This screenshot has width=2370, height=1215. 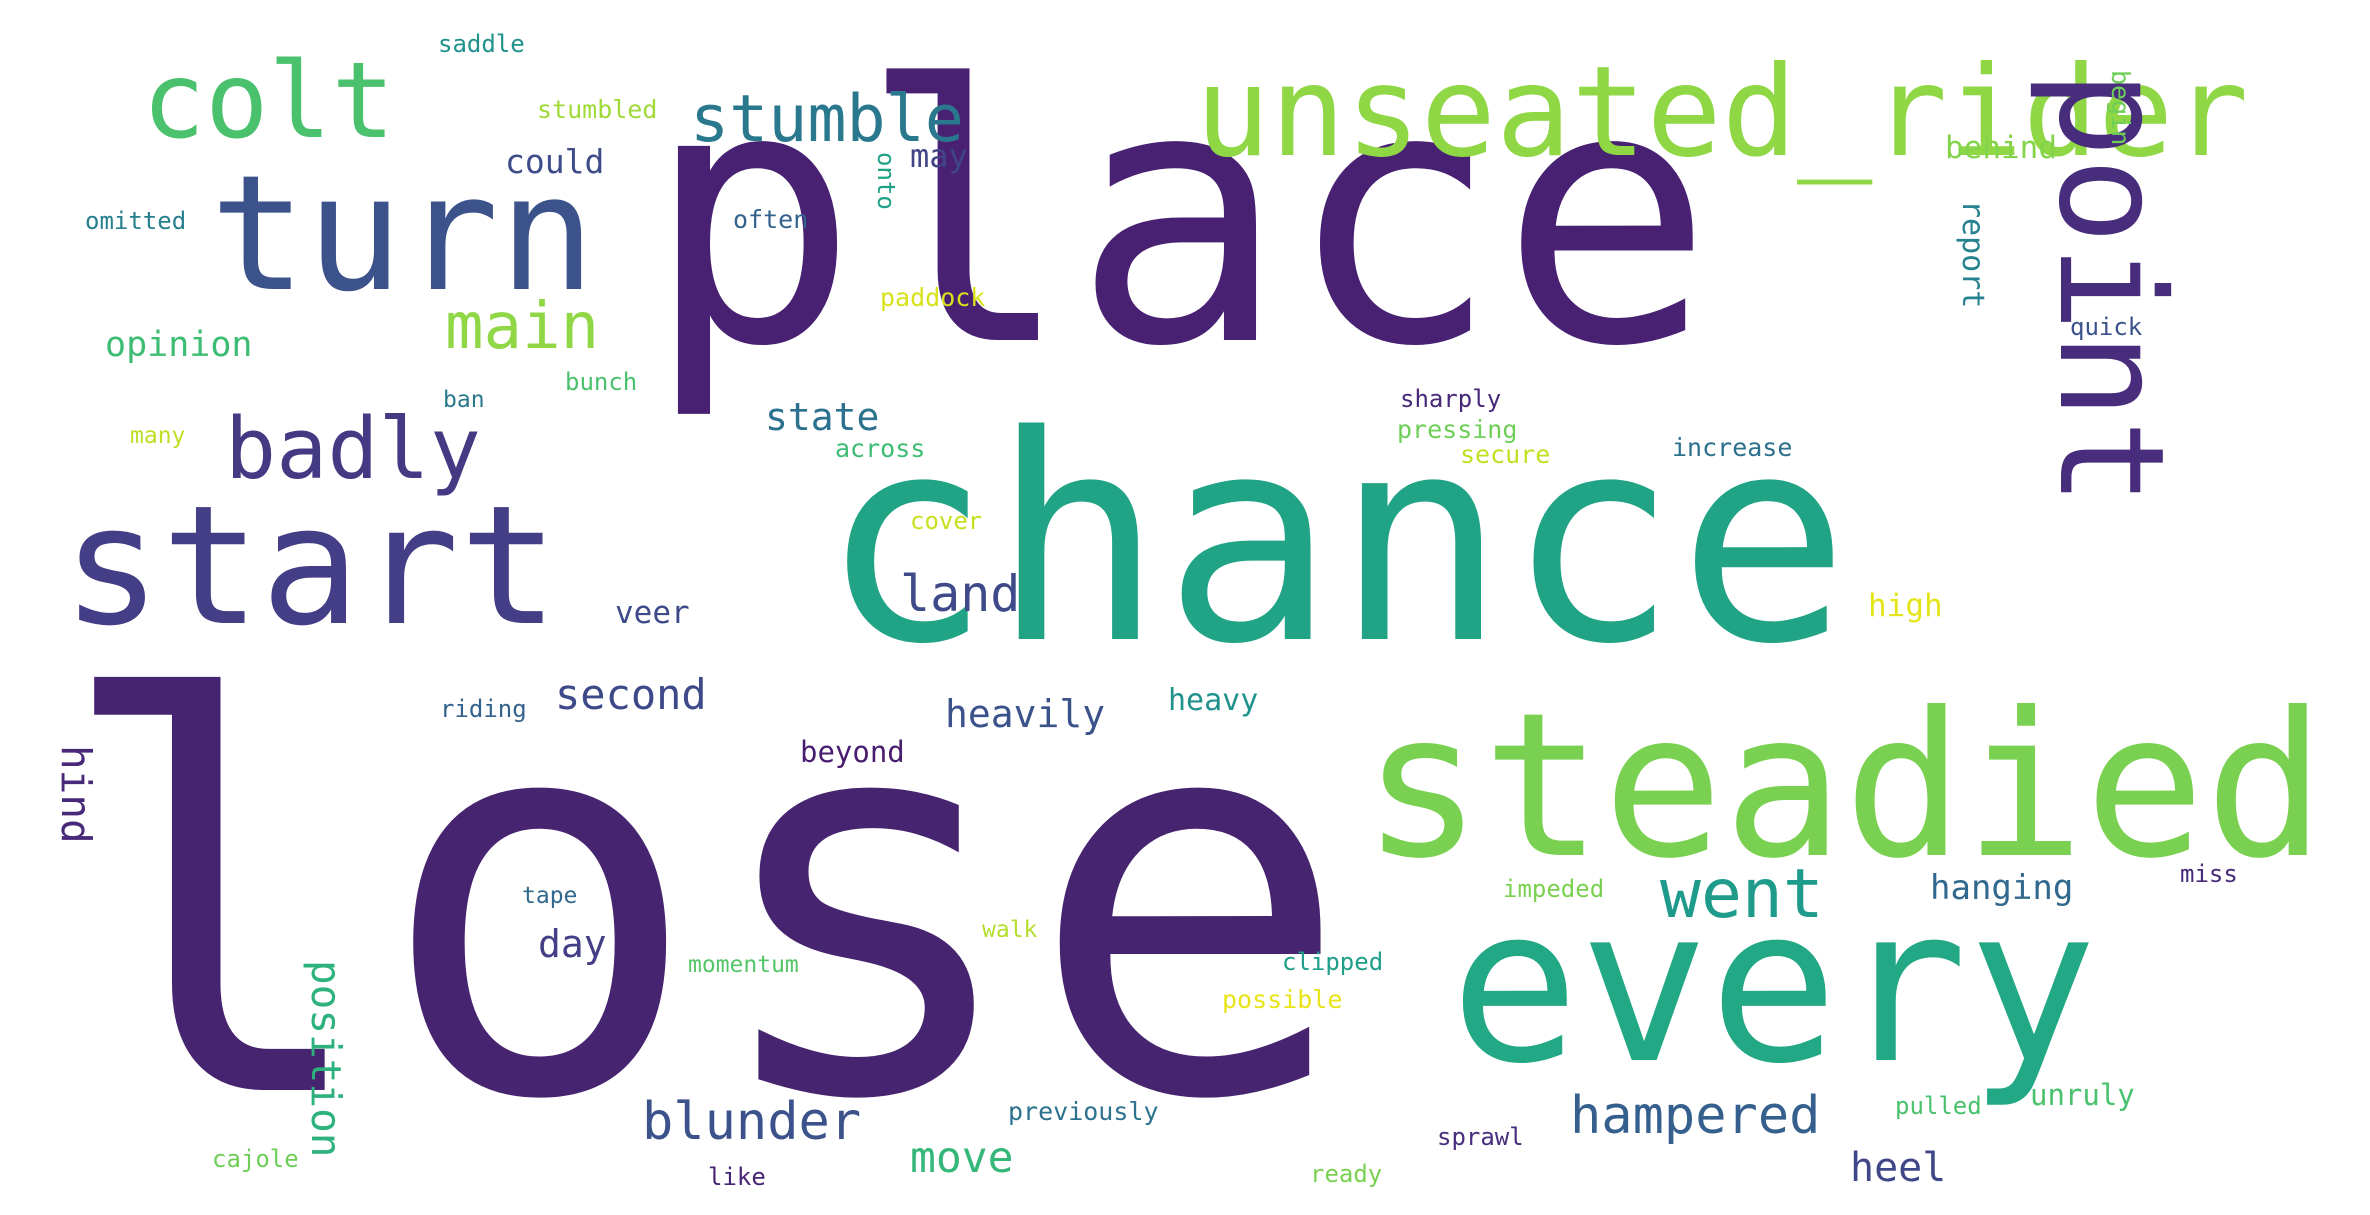 I want to click on word-hanging: hanging, so click(x=2001, y=888).